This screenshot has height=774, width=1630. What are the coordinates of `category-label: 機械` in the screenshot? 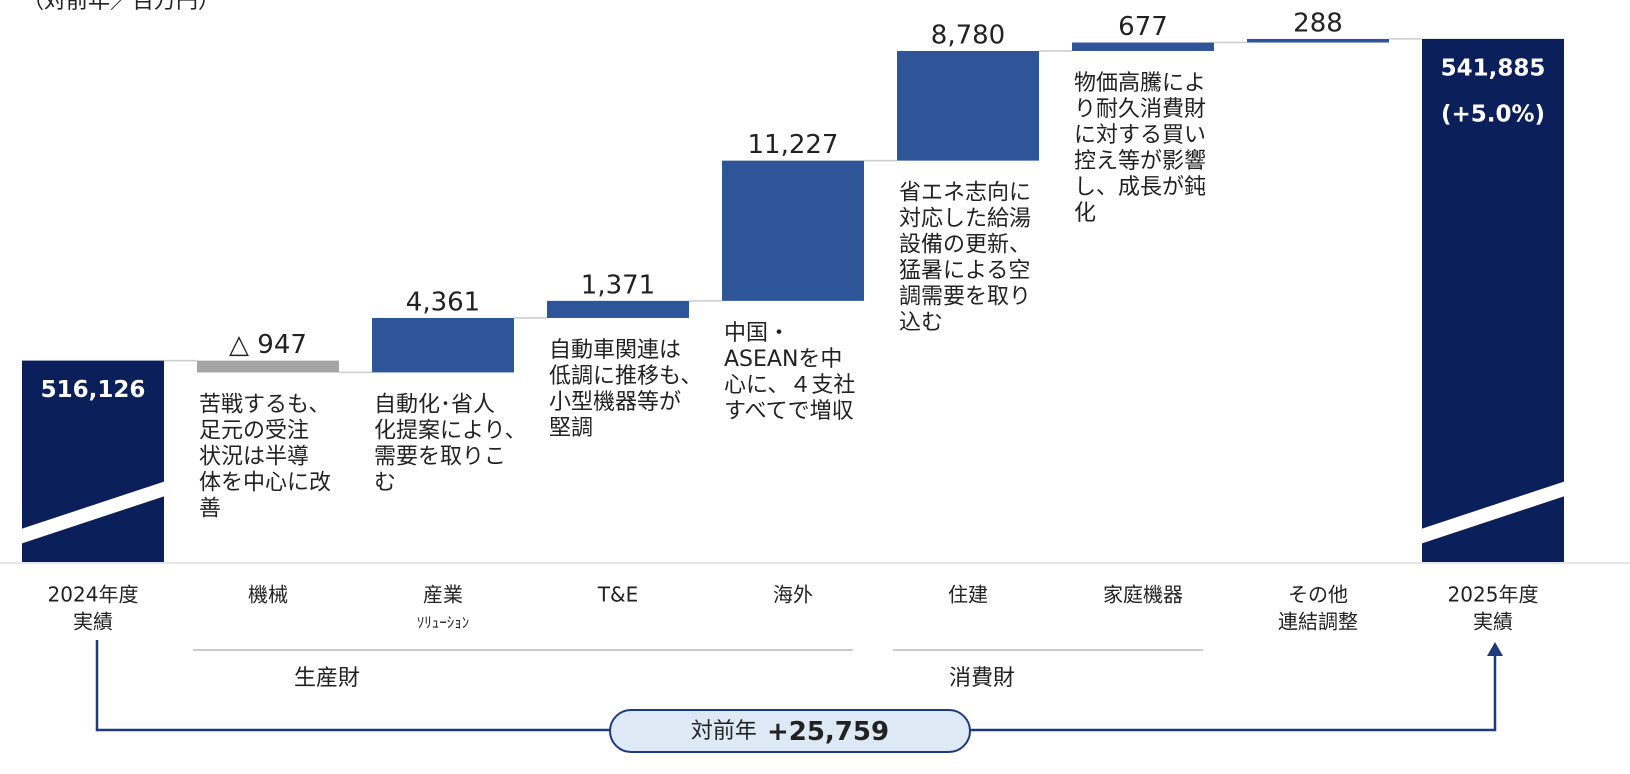 It's located at (268, 595).